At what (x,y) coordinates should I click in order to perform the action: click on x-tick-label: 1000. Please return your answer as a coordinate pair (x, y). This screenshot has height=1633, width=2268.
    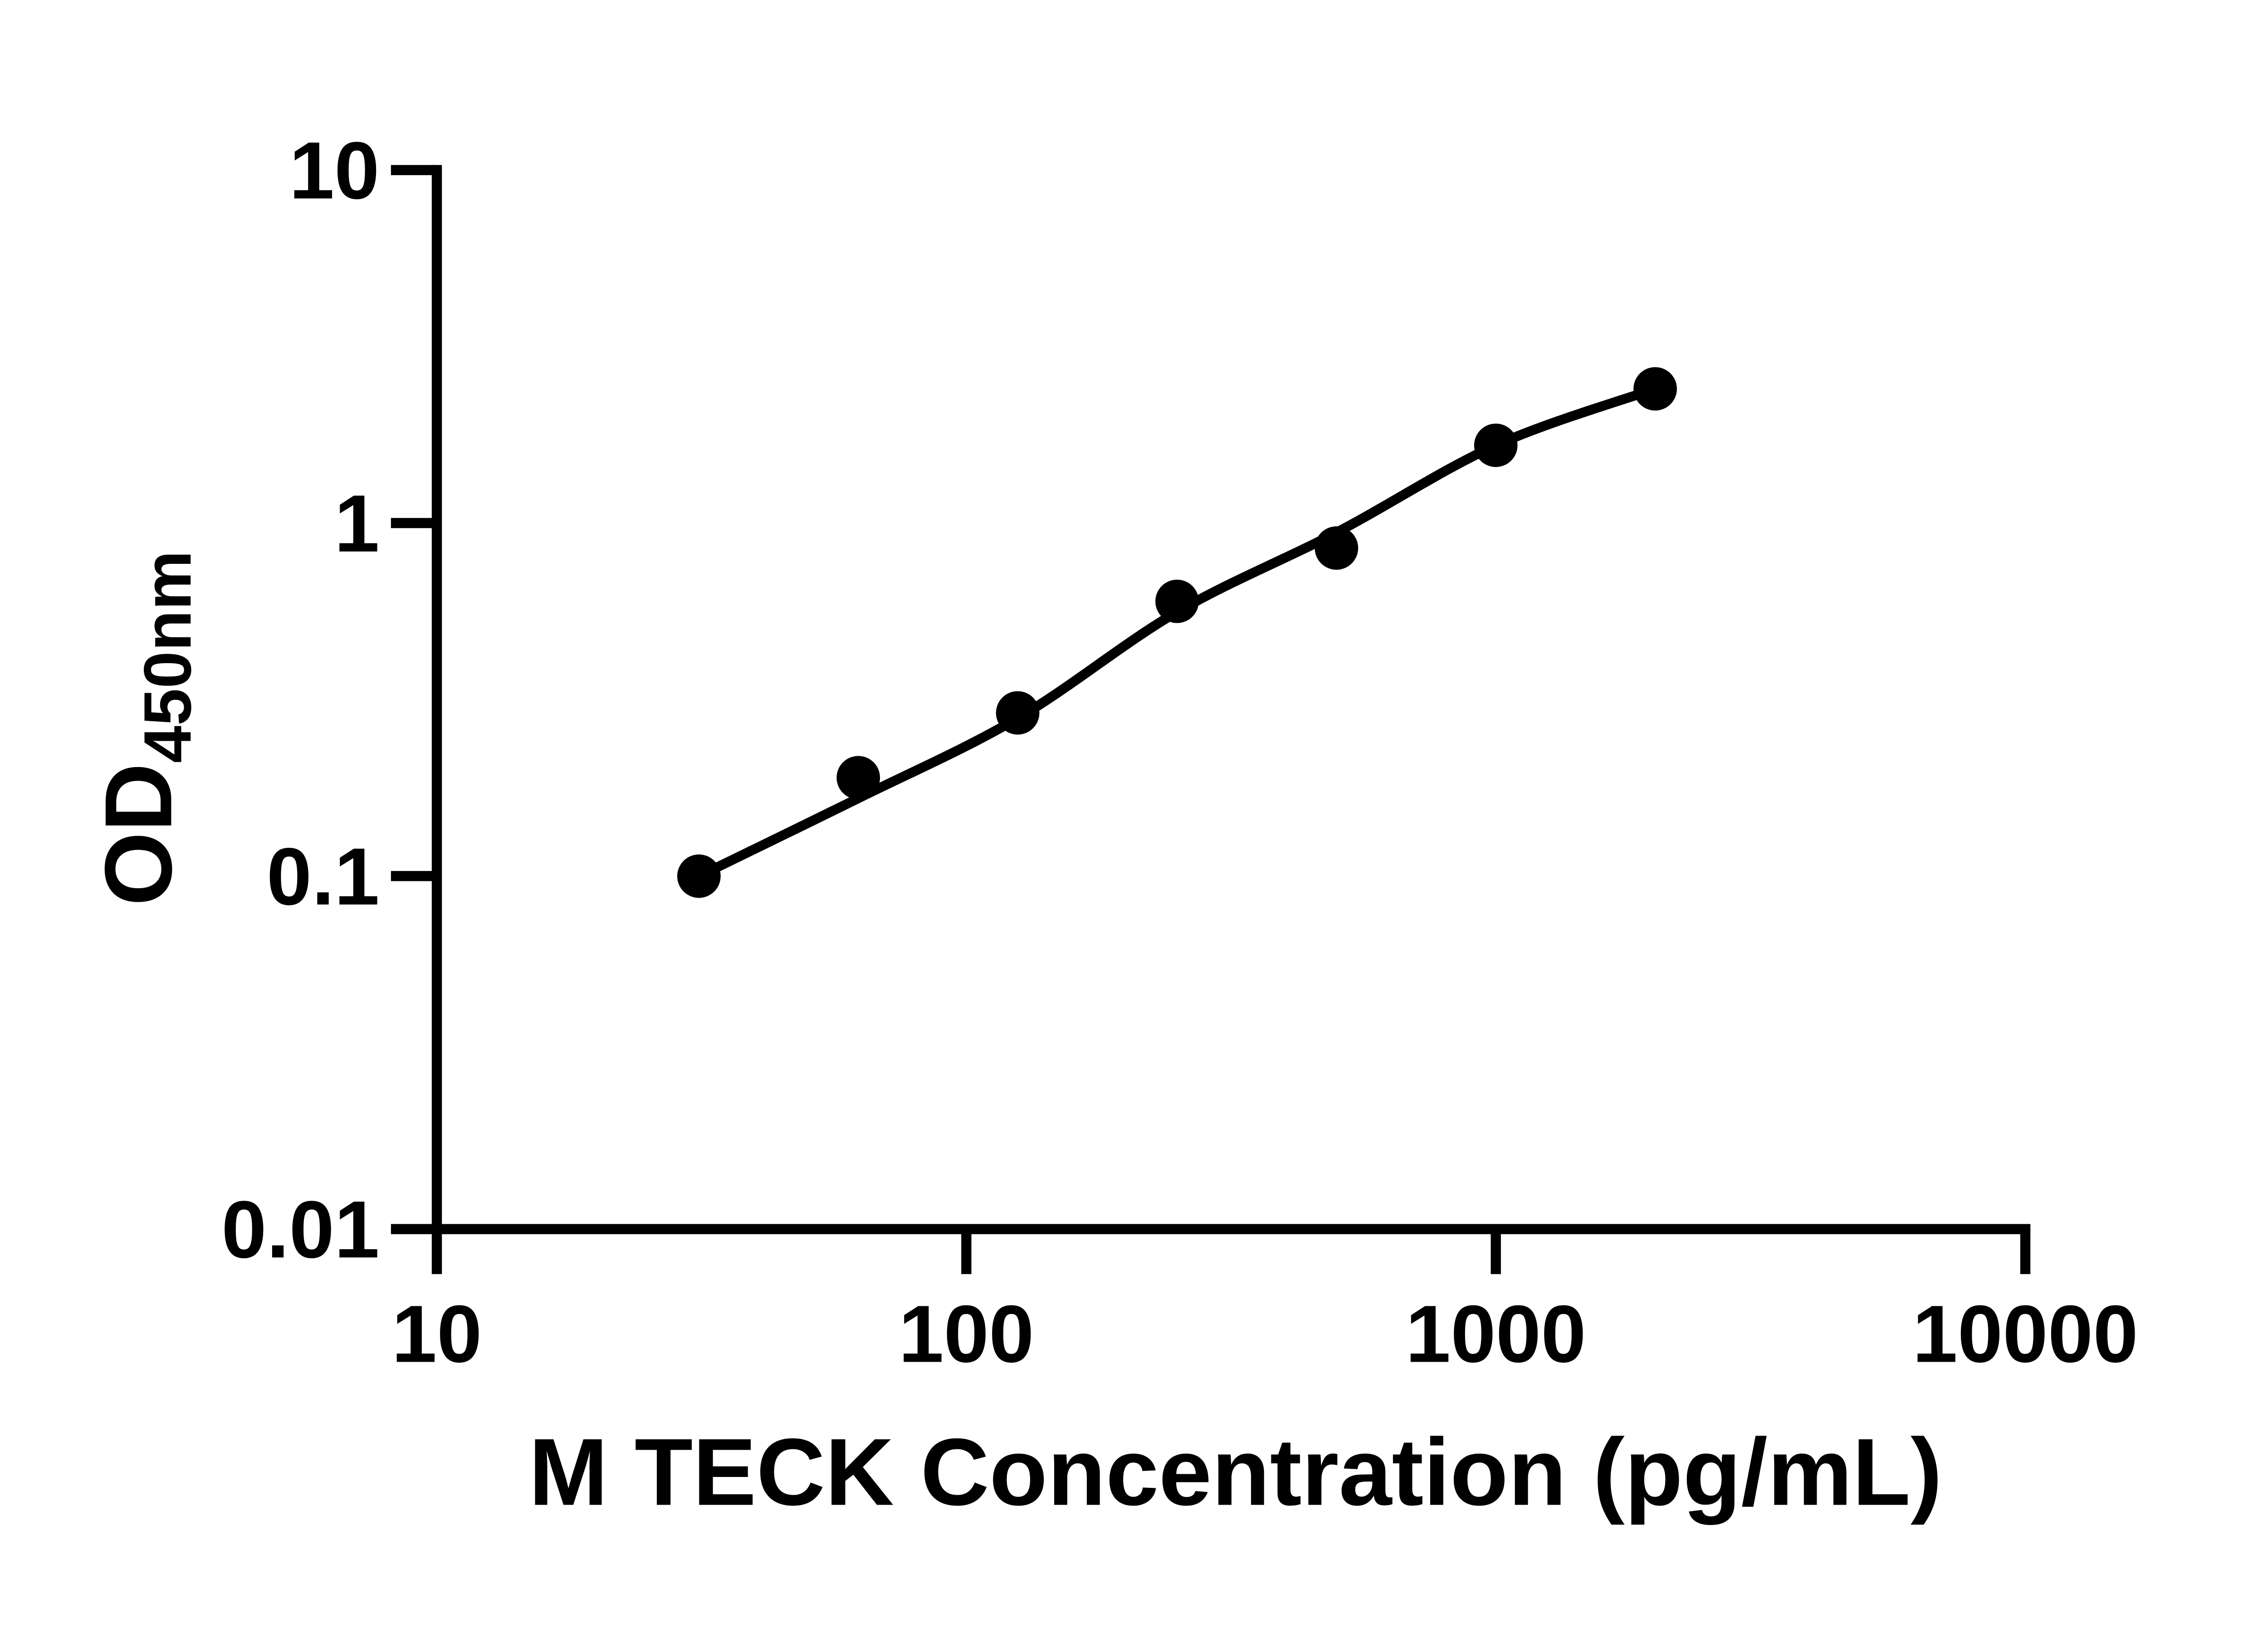
    Looking at the image, I should click on (1496, 1333).